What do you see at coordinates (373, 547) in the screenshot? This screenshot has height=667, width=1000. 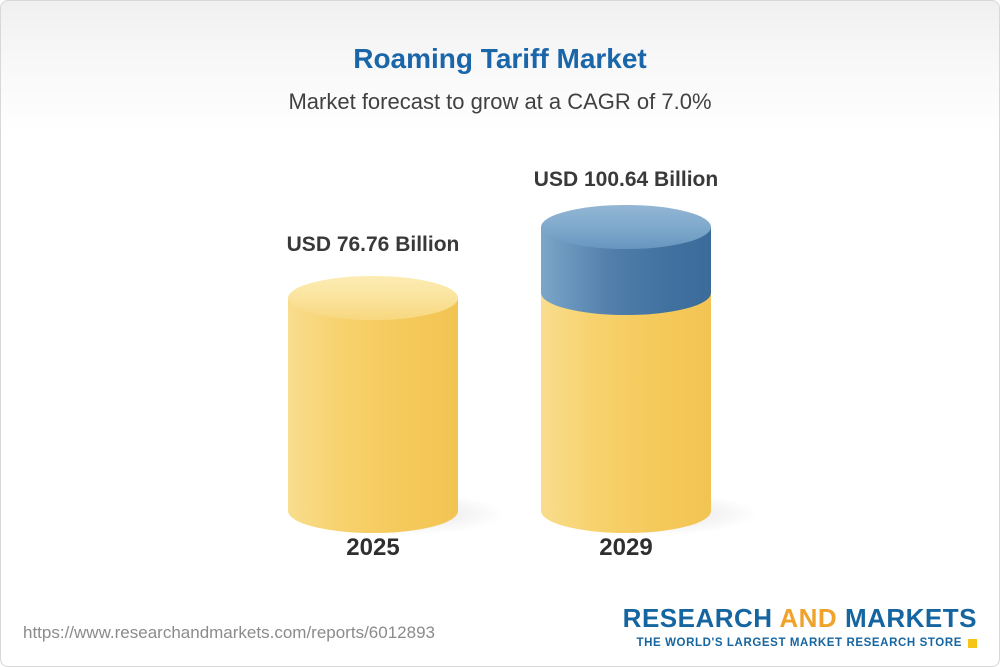 I see `category-label-2025: 2025` at bounding box center [373, 547].